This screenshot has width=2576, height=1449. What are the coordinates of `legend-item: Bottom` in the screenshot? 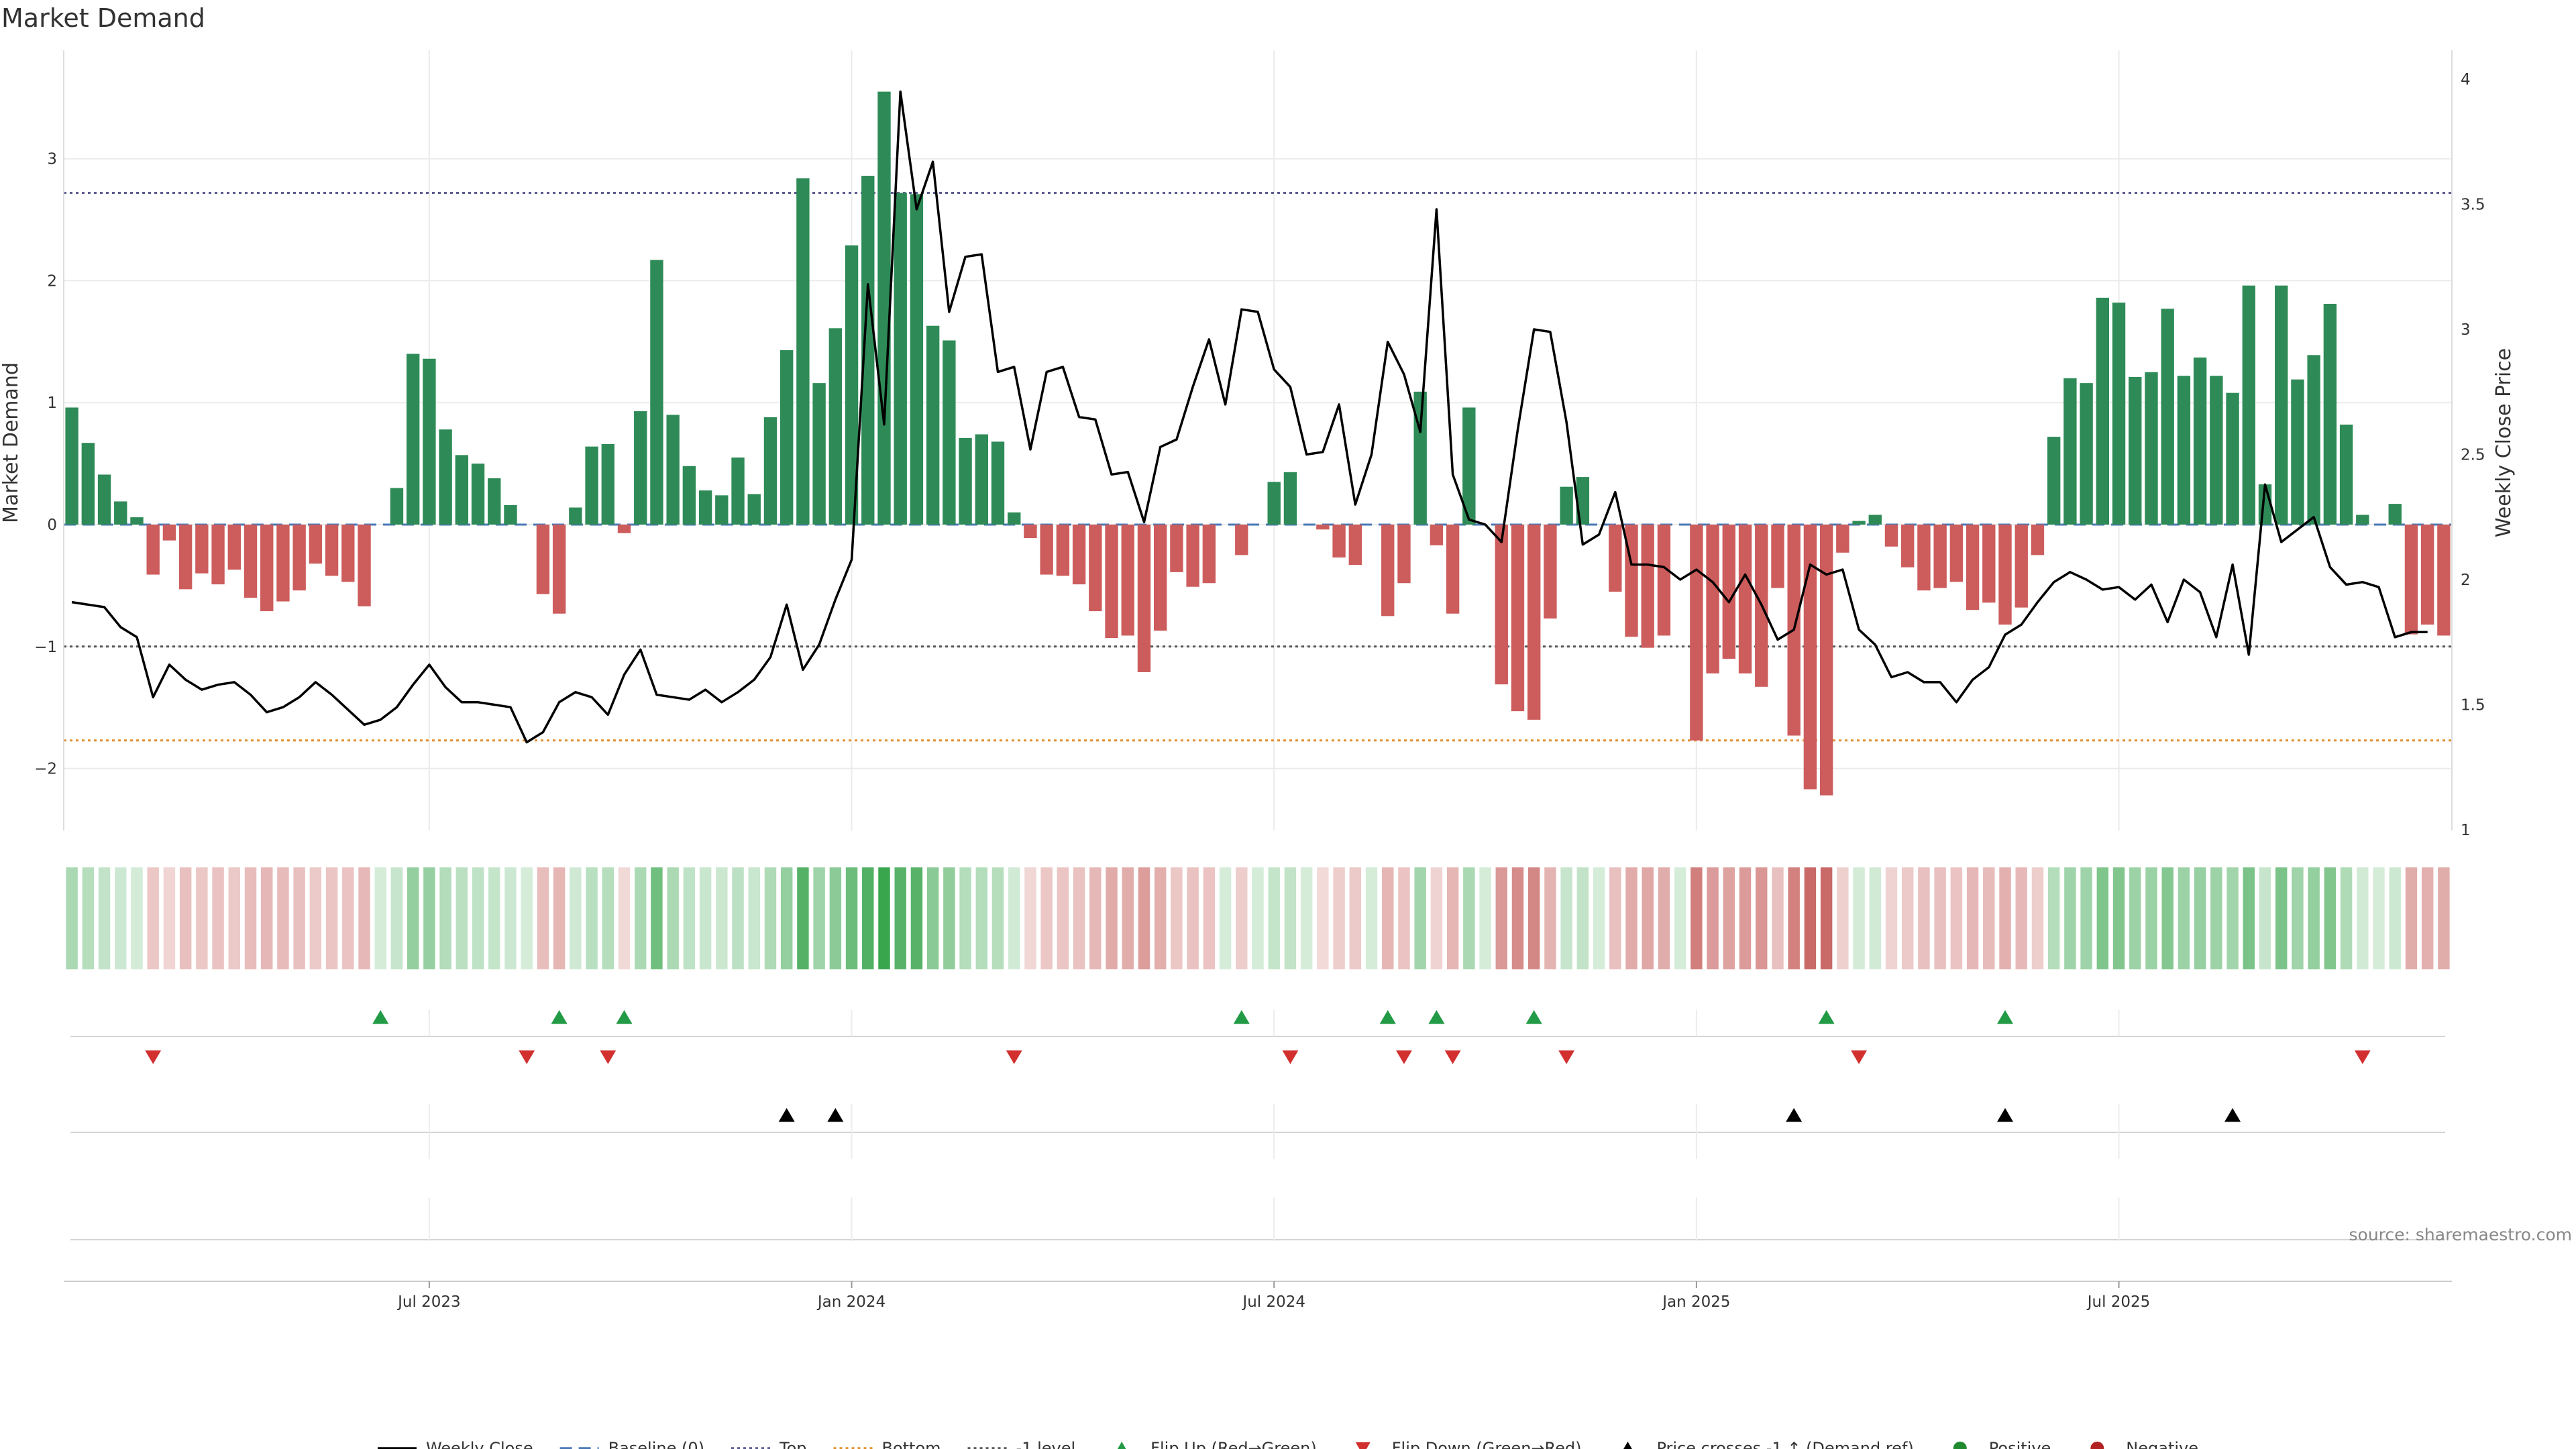 It's located at (887, 1444).